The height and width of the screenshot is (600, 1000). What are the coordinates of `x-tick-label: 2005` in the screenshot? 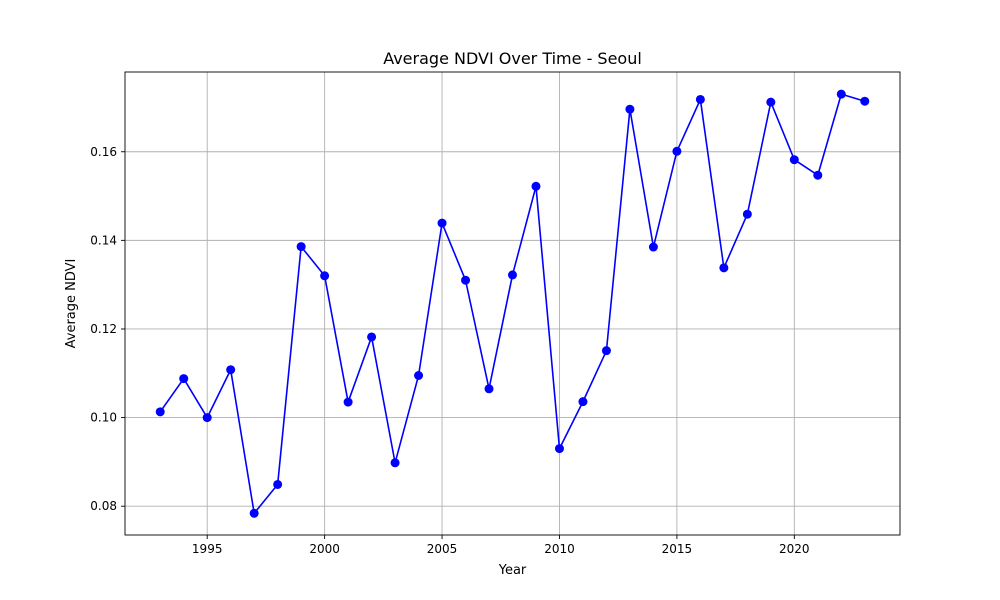 It's located at (442, 549).